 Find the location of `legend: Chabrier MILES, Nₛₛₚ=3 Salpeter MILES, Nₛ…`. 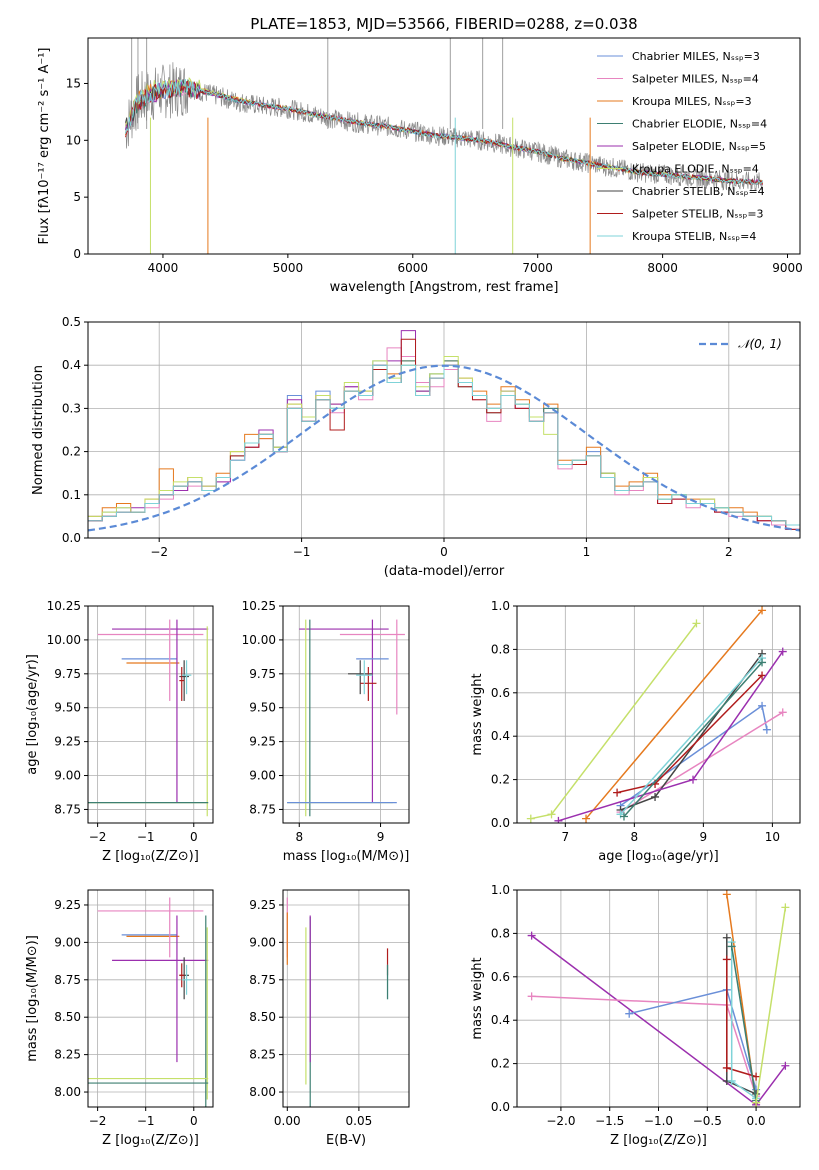

legend: Chabrier MILES, Nₛₛₚ=3 Salpeter MILES, Nₛ… is located at coordinates (682, 146).